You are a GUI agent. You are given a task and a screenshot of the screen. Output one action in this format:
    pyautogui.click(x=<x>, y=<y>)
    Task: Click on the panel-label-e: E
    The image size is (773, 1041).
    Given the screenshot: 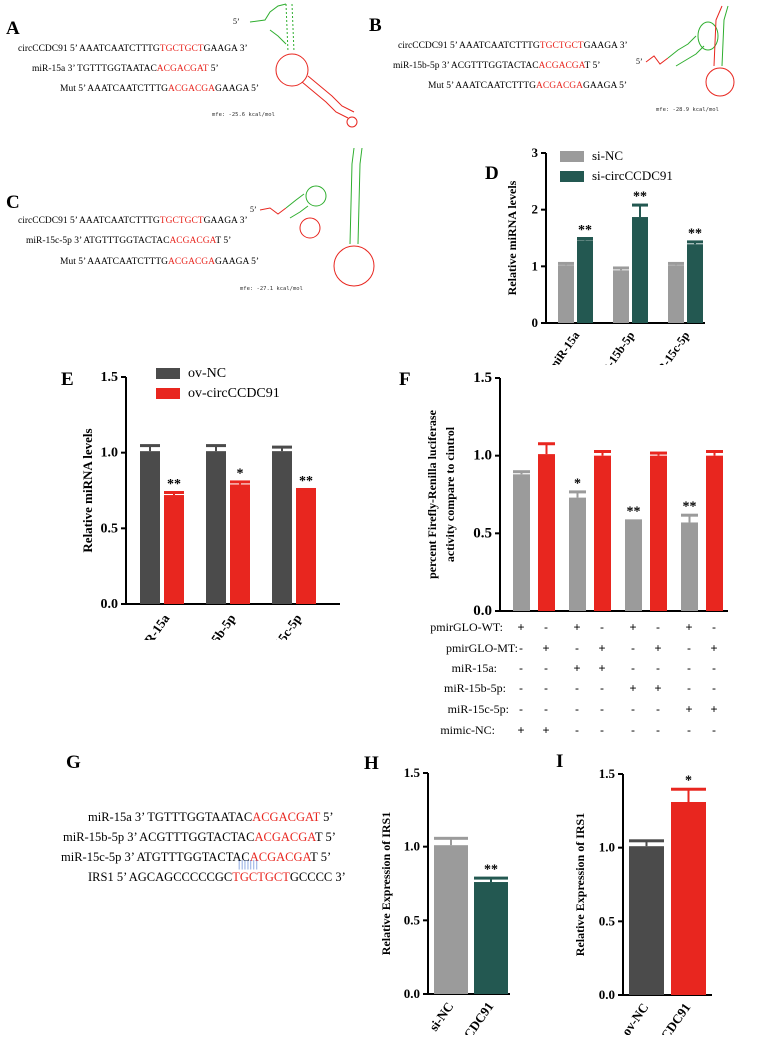 What is the action you would take?
    pyautogui.click(x=67, y=379)
    